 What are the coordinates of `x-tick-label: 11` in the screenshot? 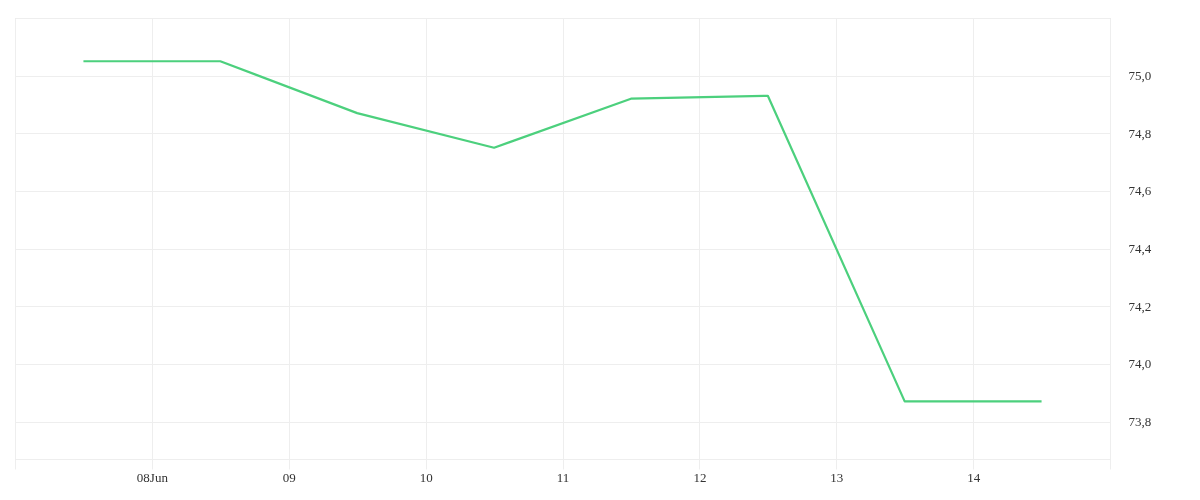 It's located at (563, 477).